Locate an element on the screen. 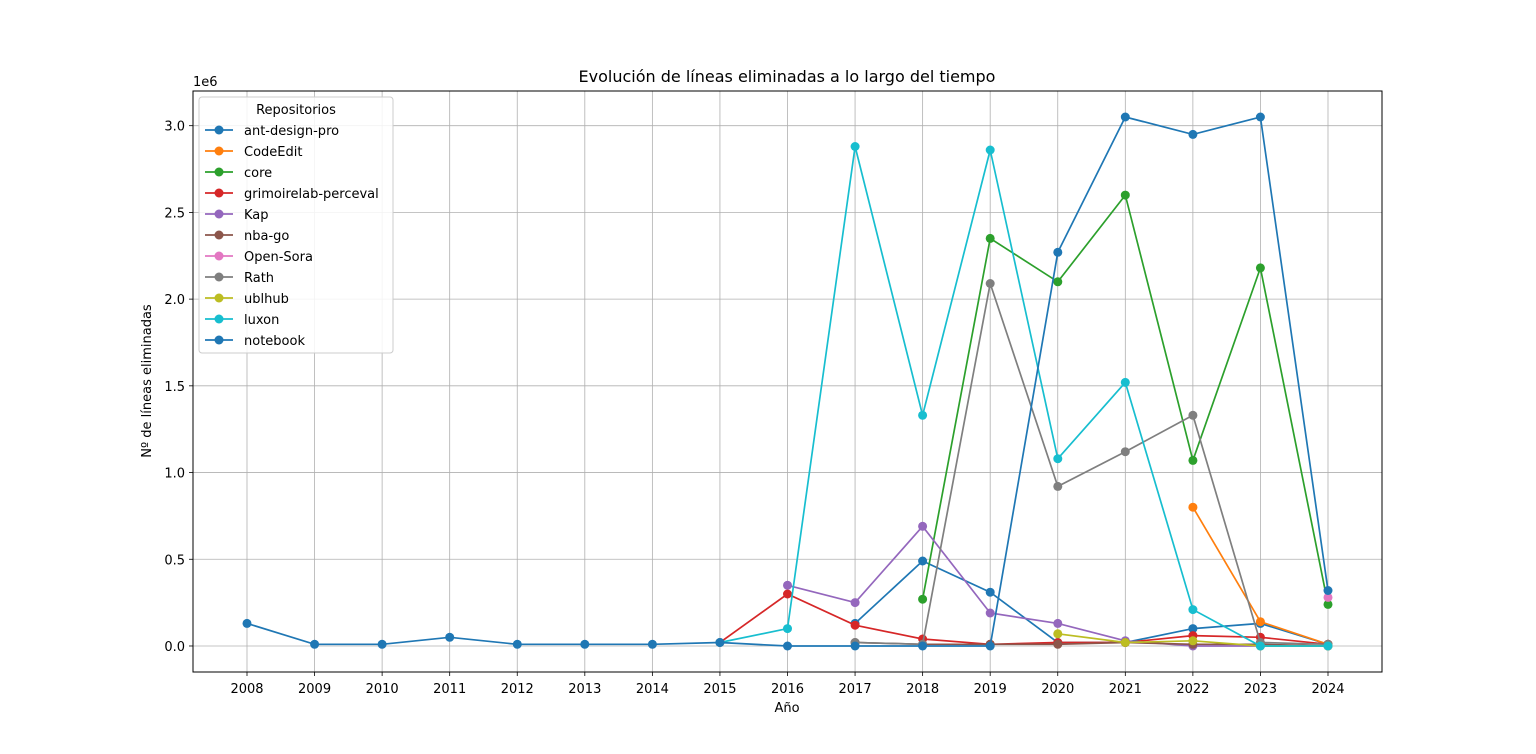 The width and height of the screenshot is (1536, 754). y-tick-label: 3.0 is located at coordinates (174, 127).